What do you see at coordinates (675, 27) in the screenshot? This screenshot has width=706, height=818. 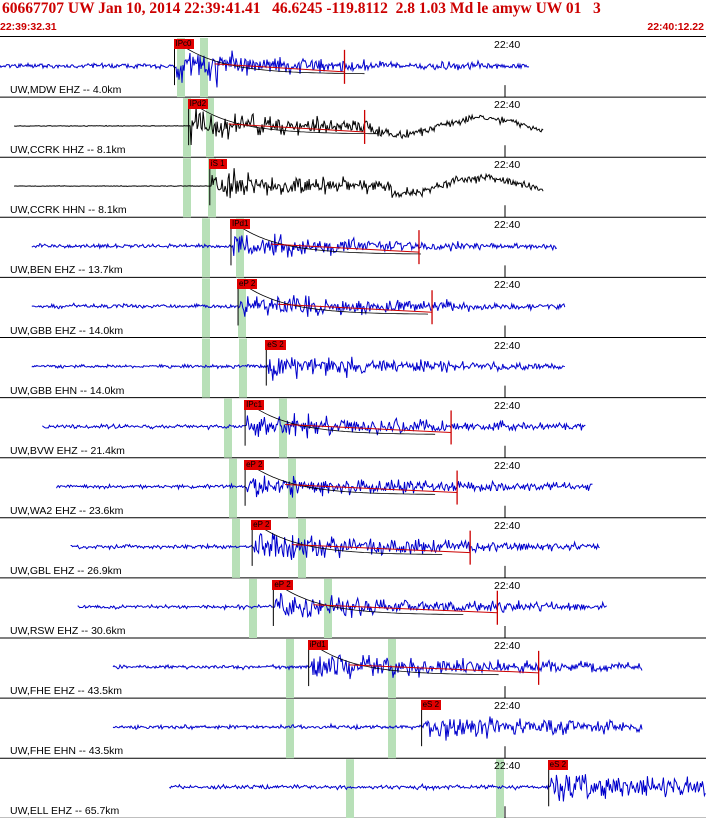 I see `window-end-time: 22:40:12.22` at bounding box center [675, 27].